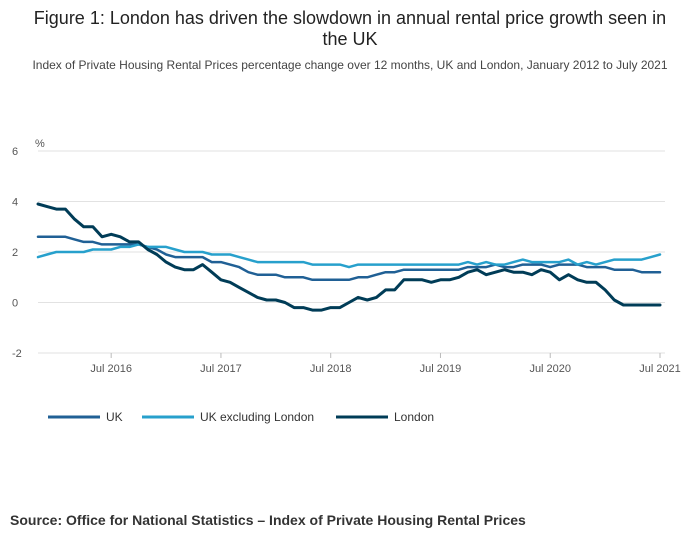 This screenshot has height=549, width=700. What do you see at coordinates (550, 369) in the screenshot?
I see `x-tick-label: Jul 2020` at bounding box center [550, 369].